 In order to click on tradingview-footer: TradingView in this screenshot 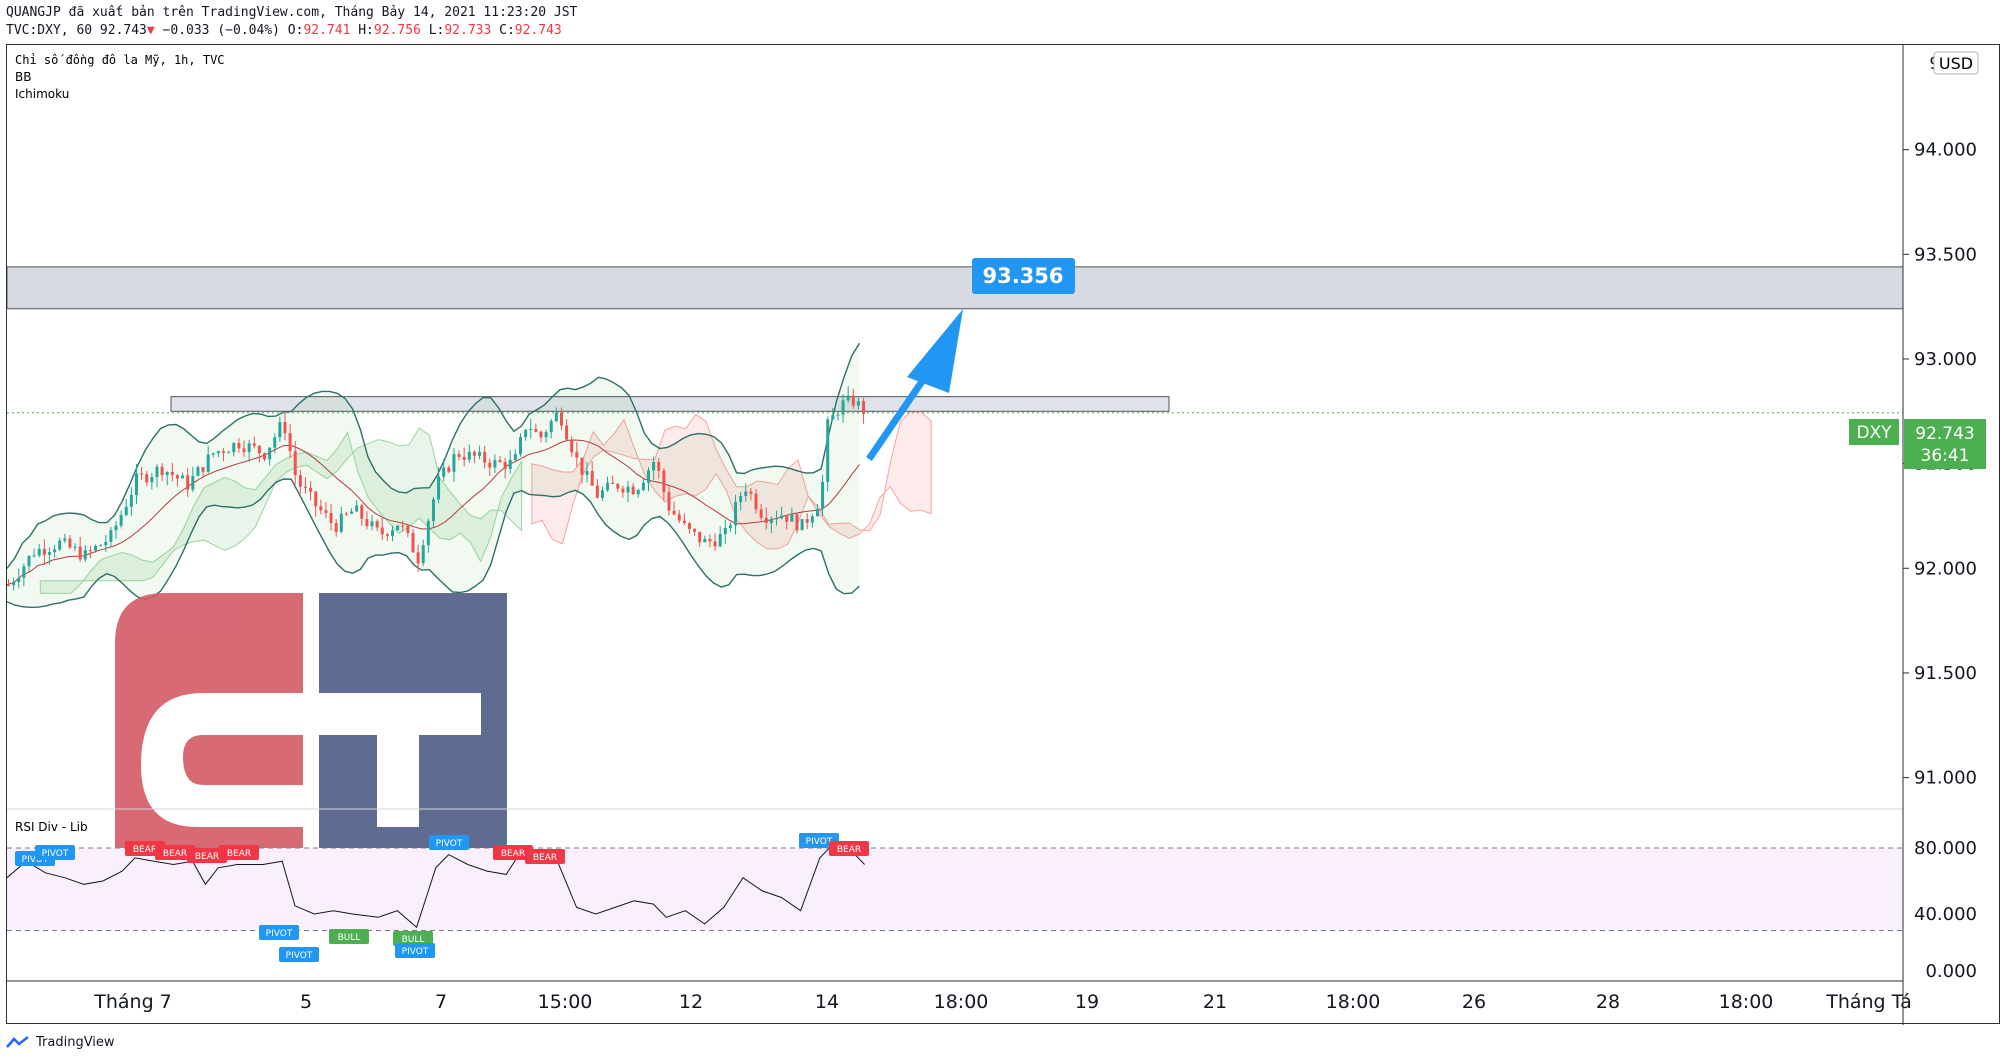, I will do `click(60, 1042)`.